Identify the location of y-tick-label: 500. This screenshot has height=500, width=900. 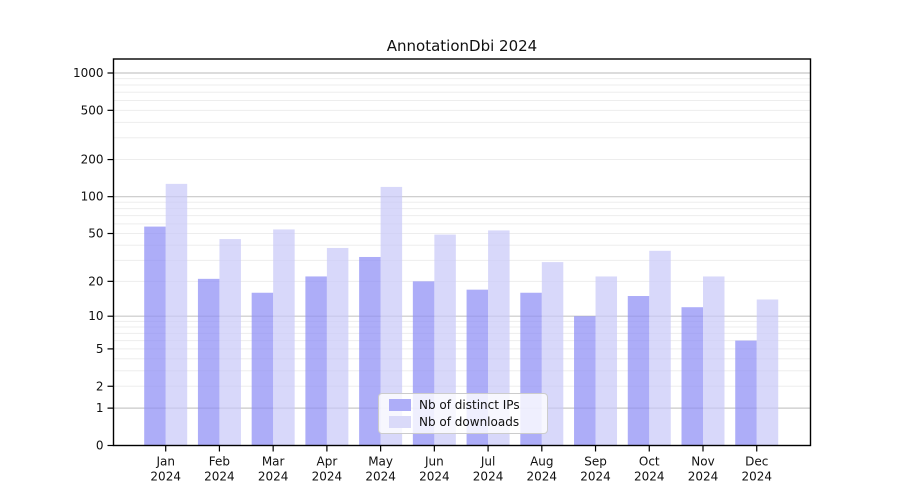
(92, 110).